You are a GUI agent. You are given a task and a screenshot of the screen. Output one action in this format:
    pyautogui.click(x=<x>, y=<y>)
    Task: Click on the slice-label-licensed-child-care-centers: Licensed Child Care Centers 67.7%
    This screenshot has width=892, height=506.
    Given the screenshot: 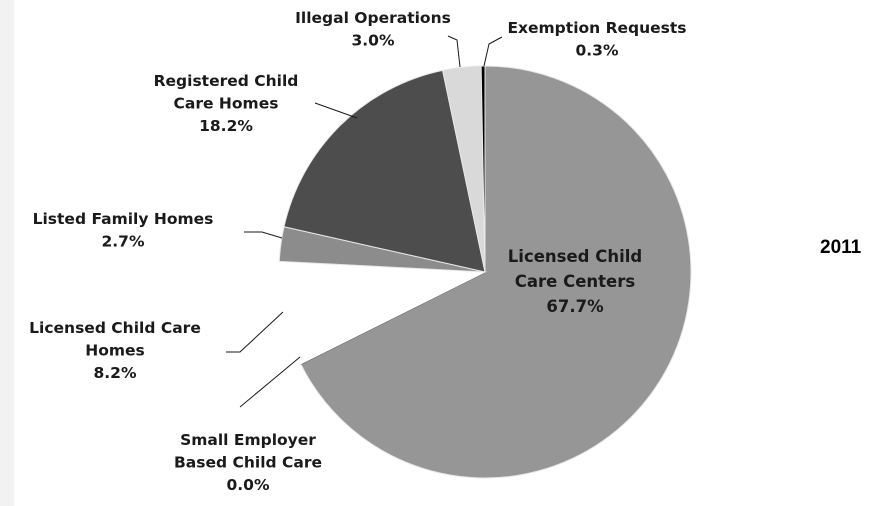 What is the action you would take?
    pyautogui.click(x=575, y=281)
    